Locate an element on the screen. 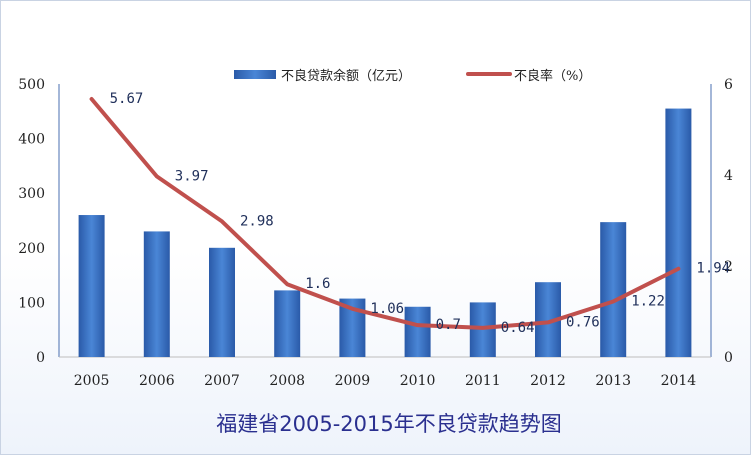  x-tick-label: 2008 is located at coordinates (287, 381).